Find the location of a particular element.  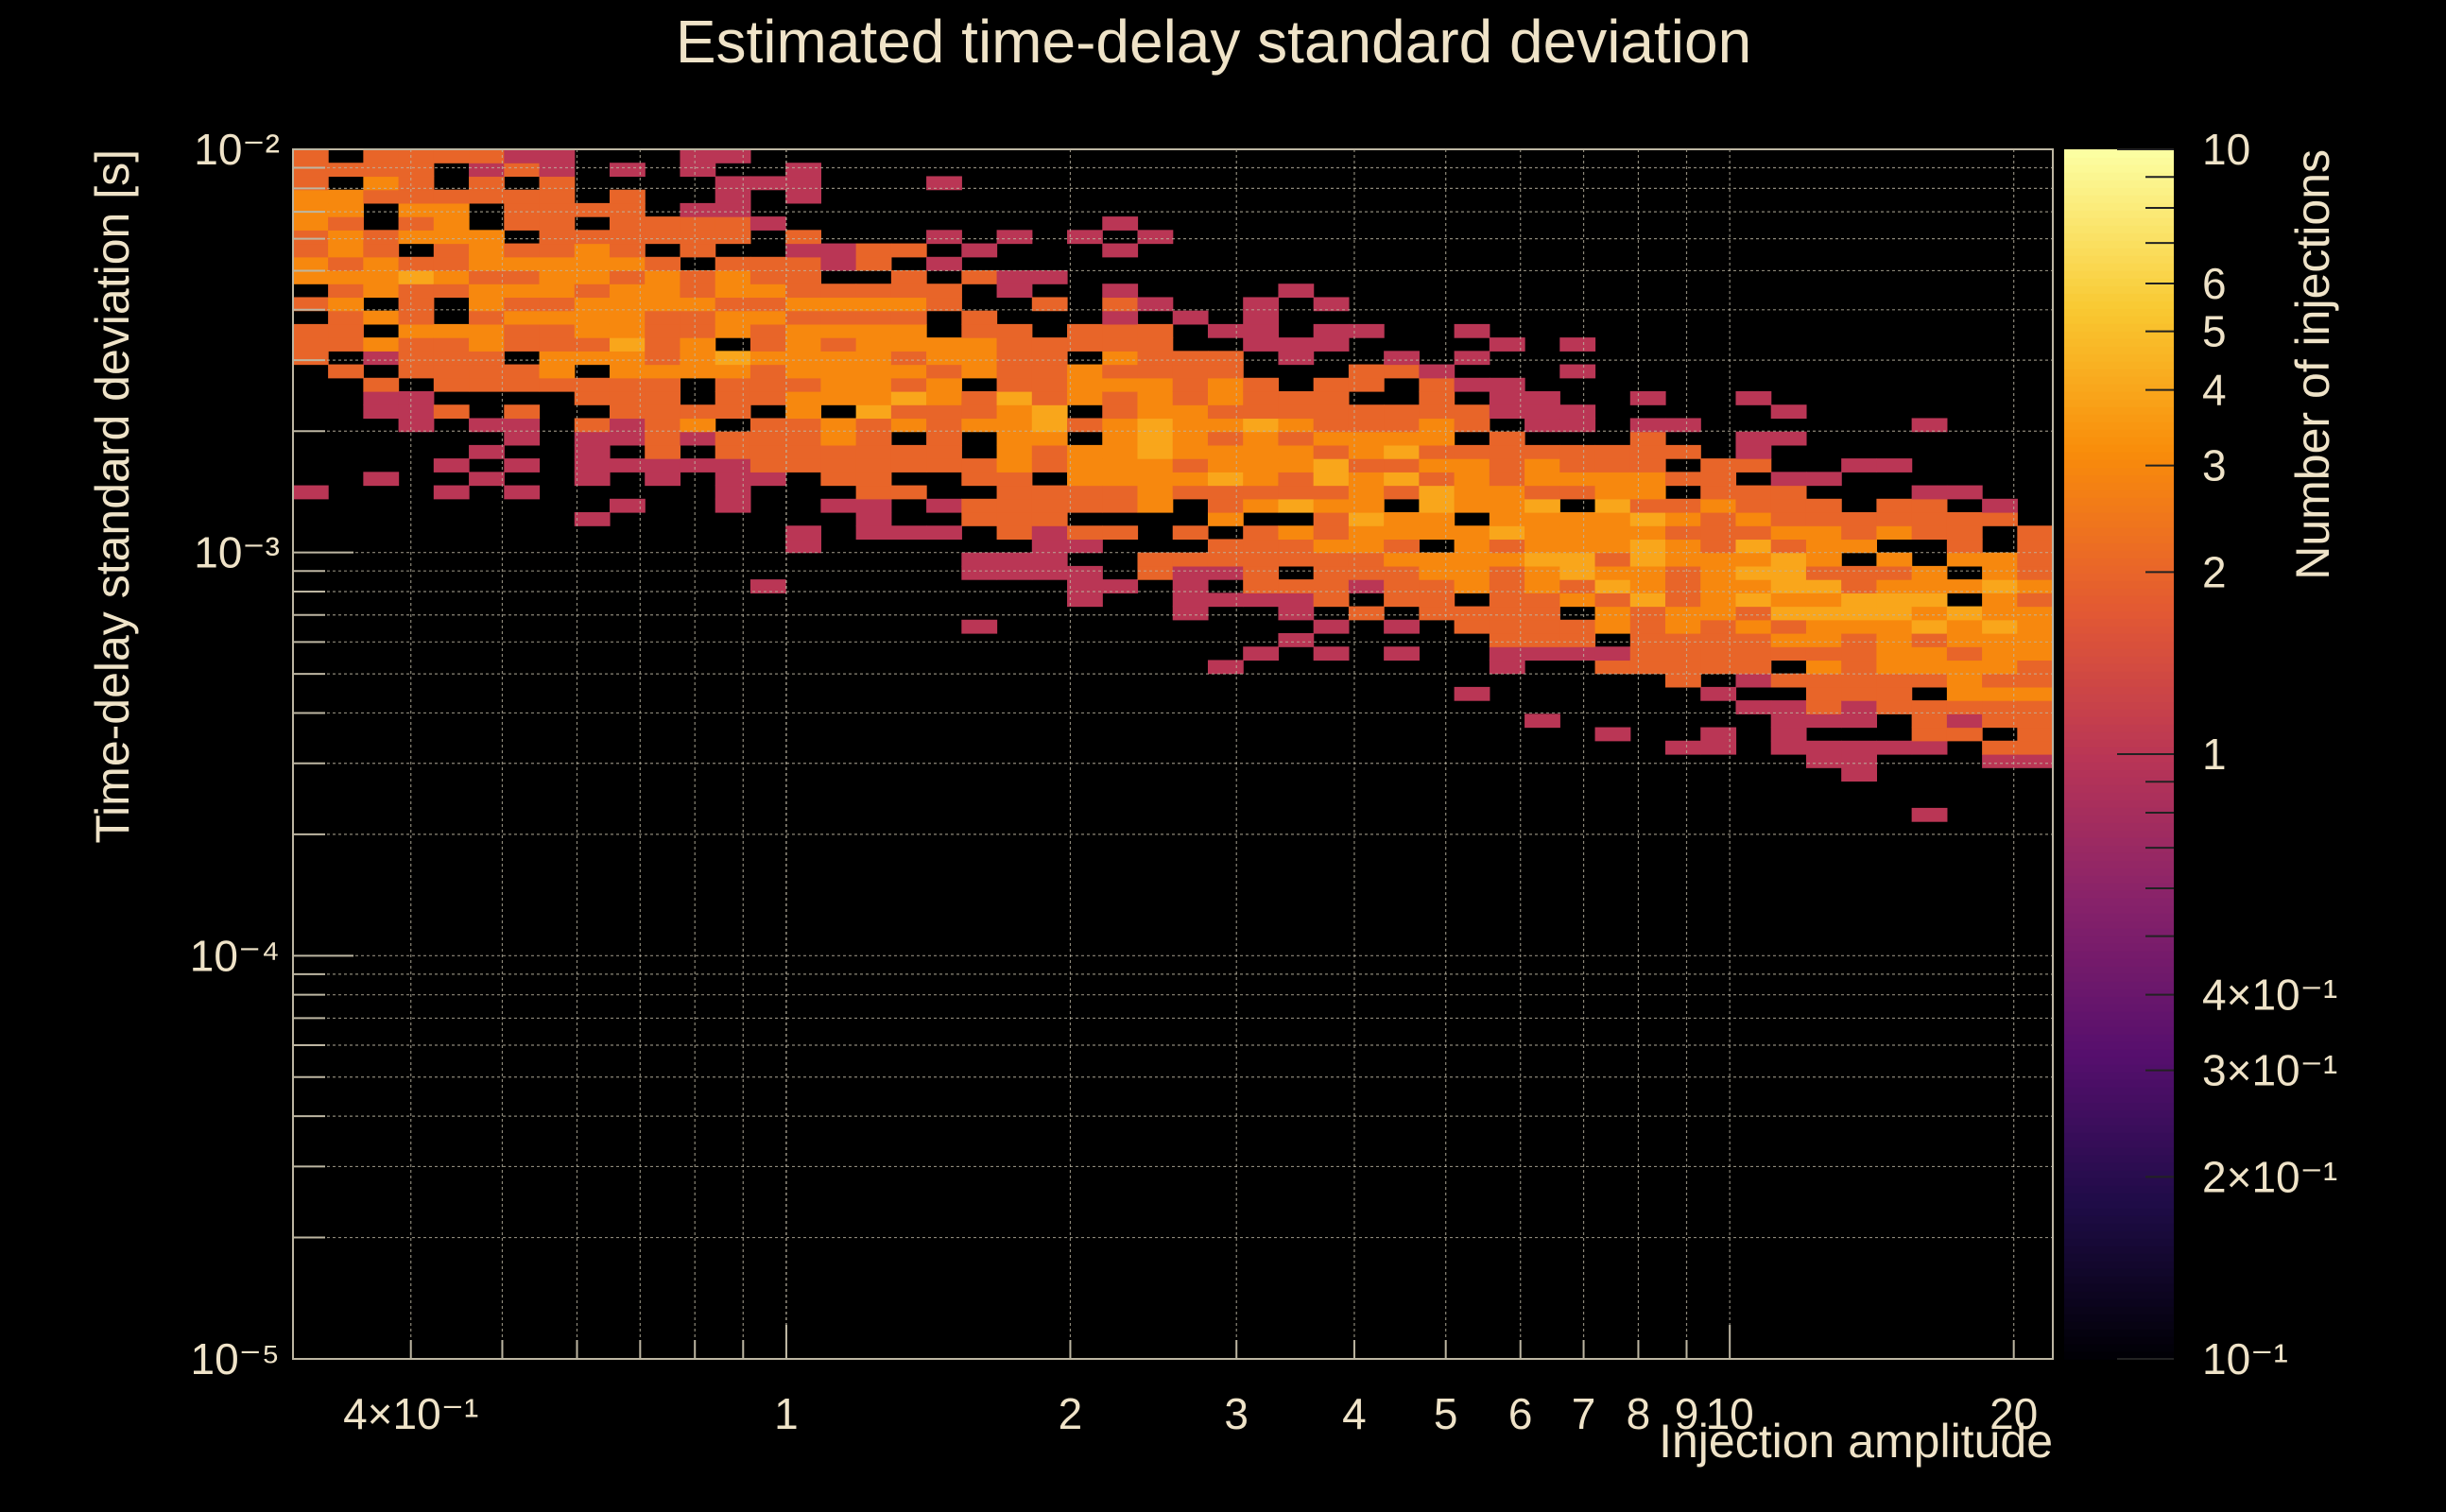

x-tick-label: 1 is located at coordinates (786, 1413).